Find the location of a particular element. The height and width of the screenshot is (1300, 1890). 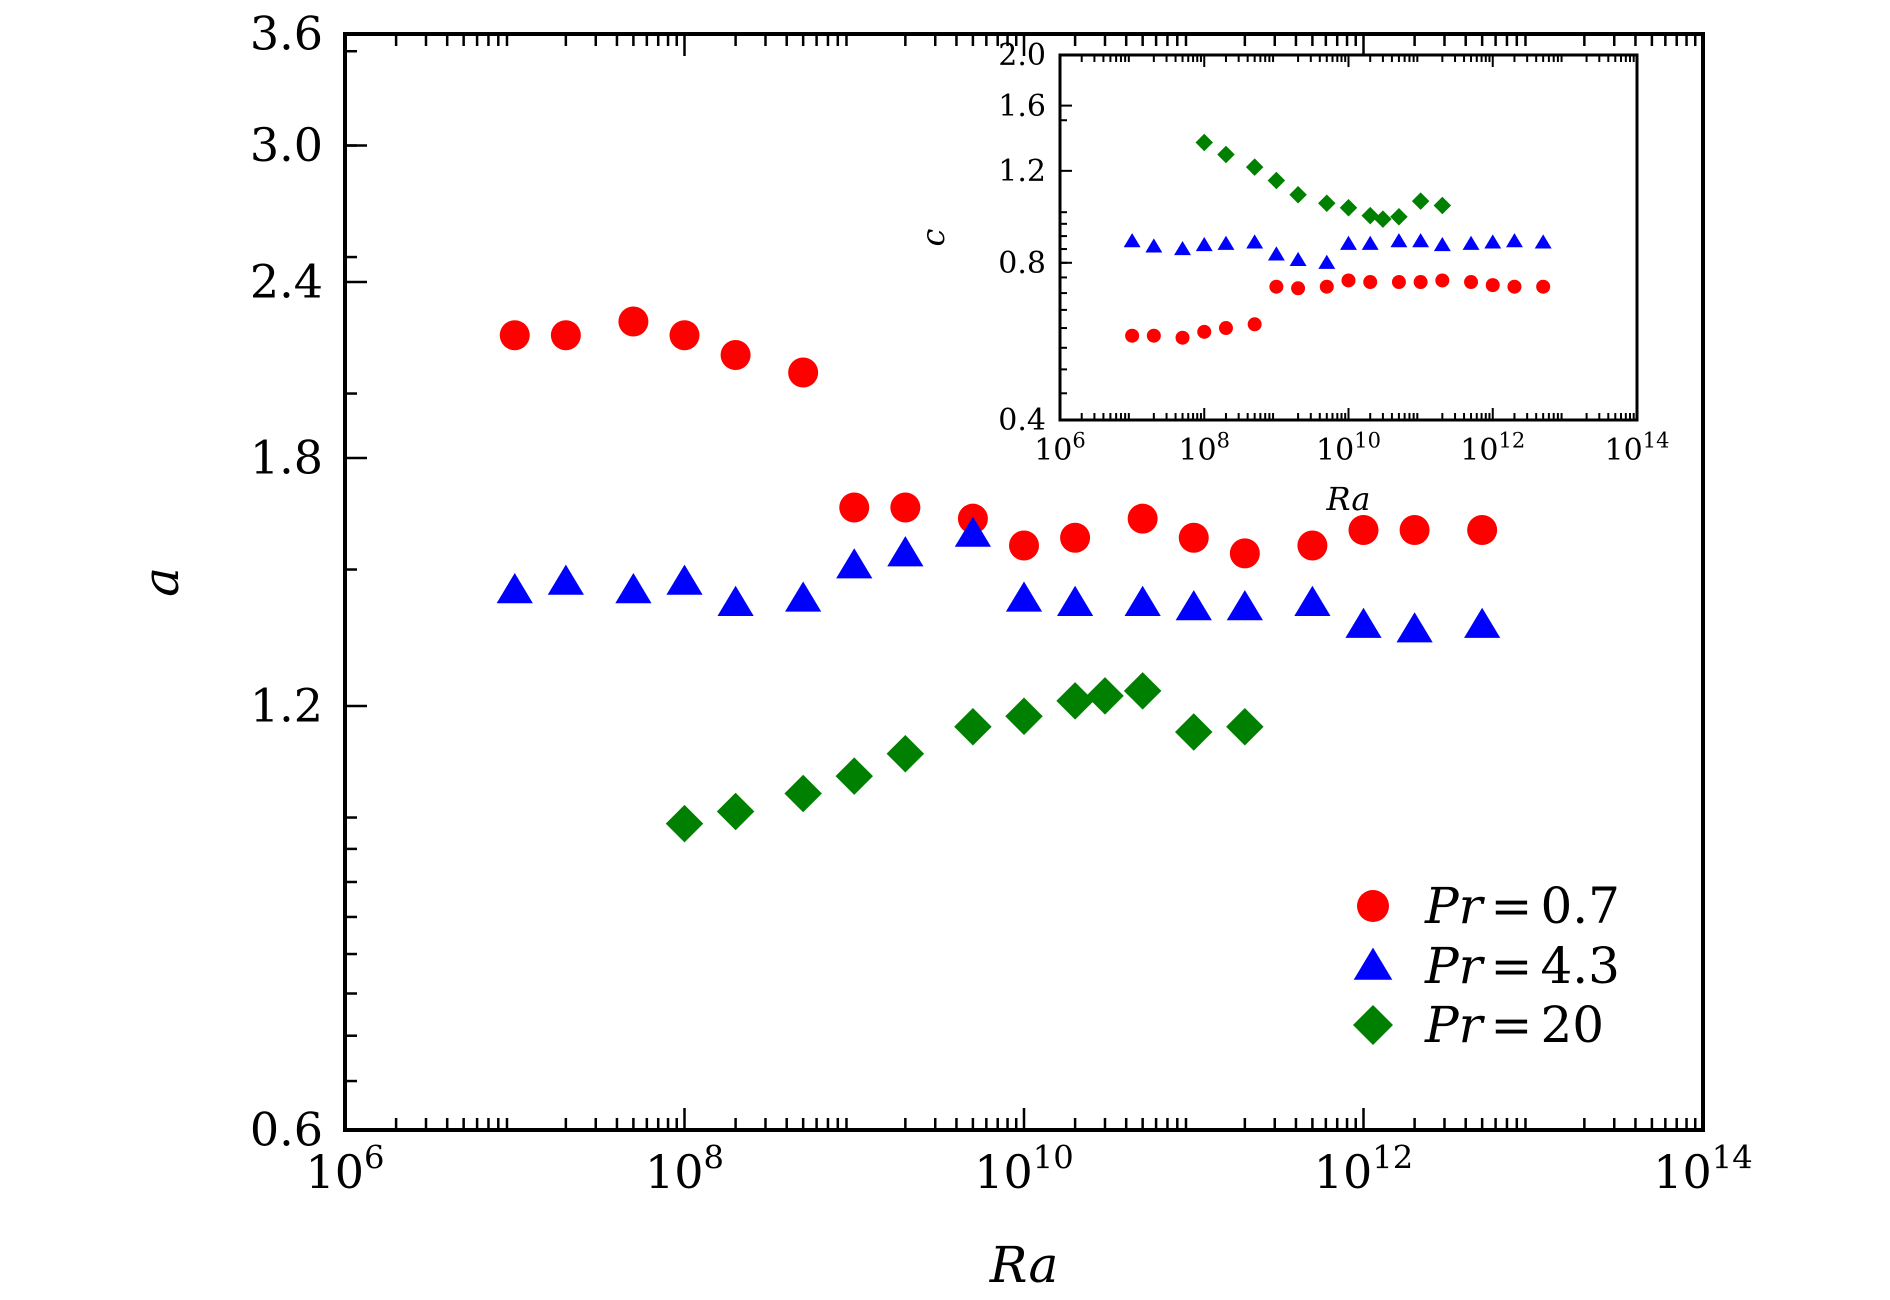

main-x-tick-label: 1010 is located at coordinates (1024, 1169).